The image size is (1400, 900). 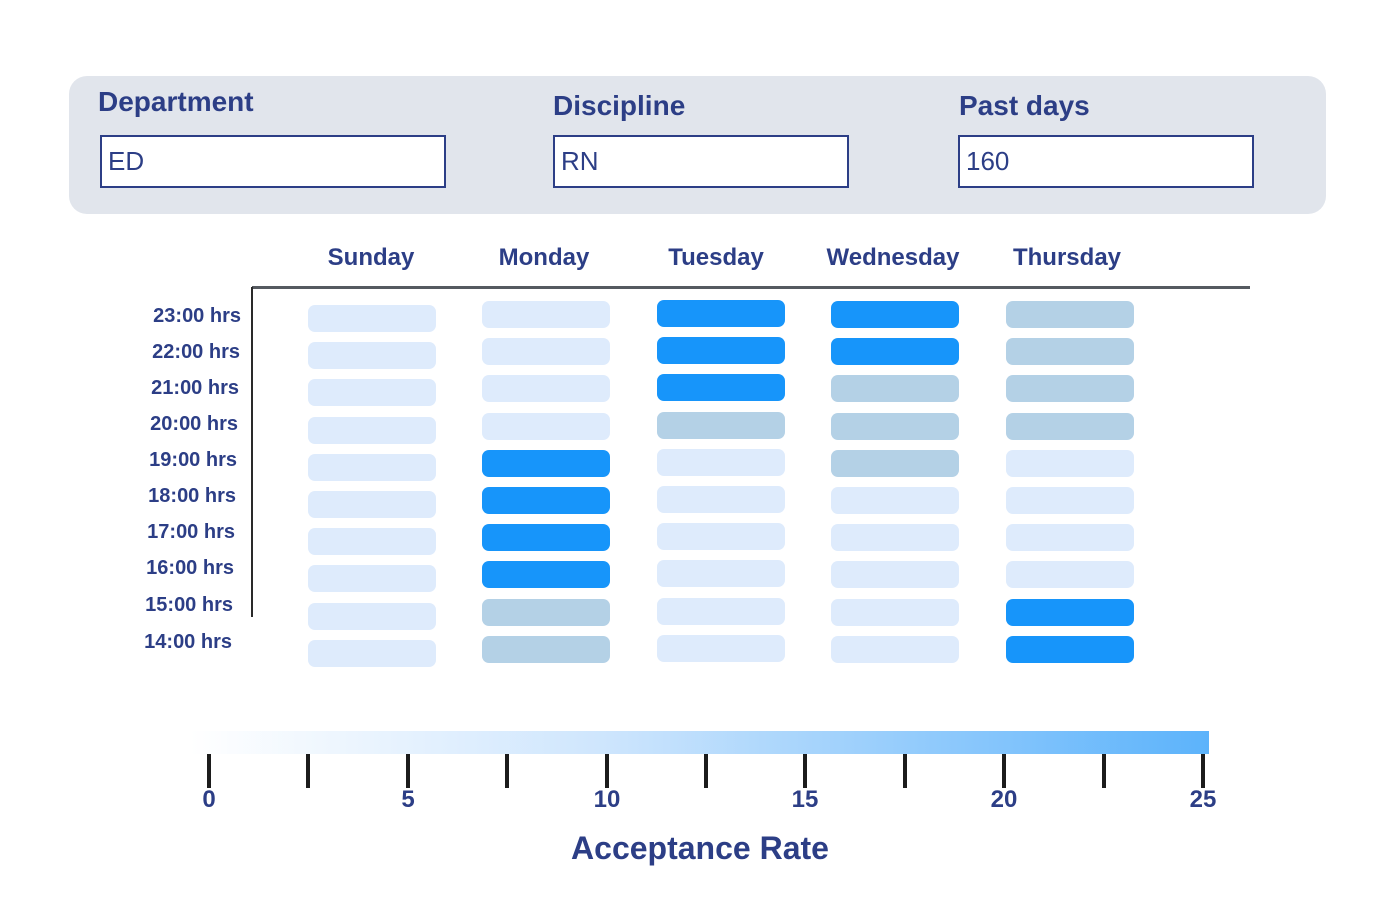 I want to click on hour-label-2100: 21:00 hrs, so click(x=195, y=388).